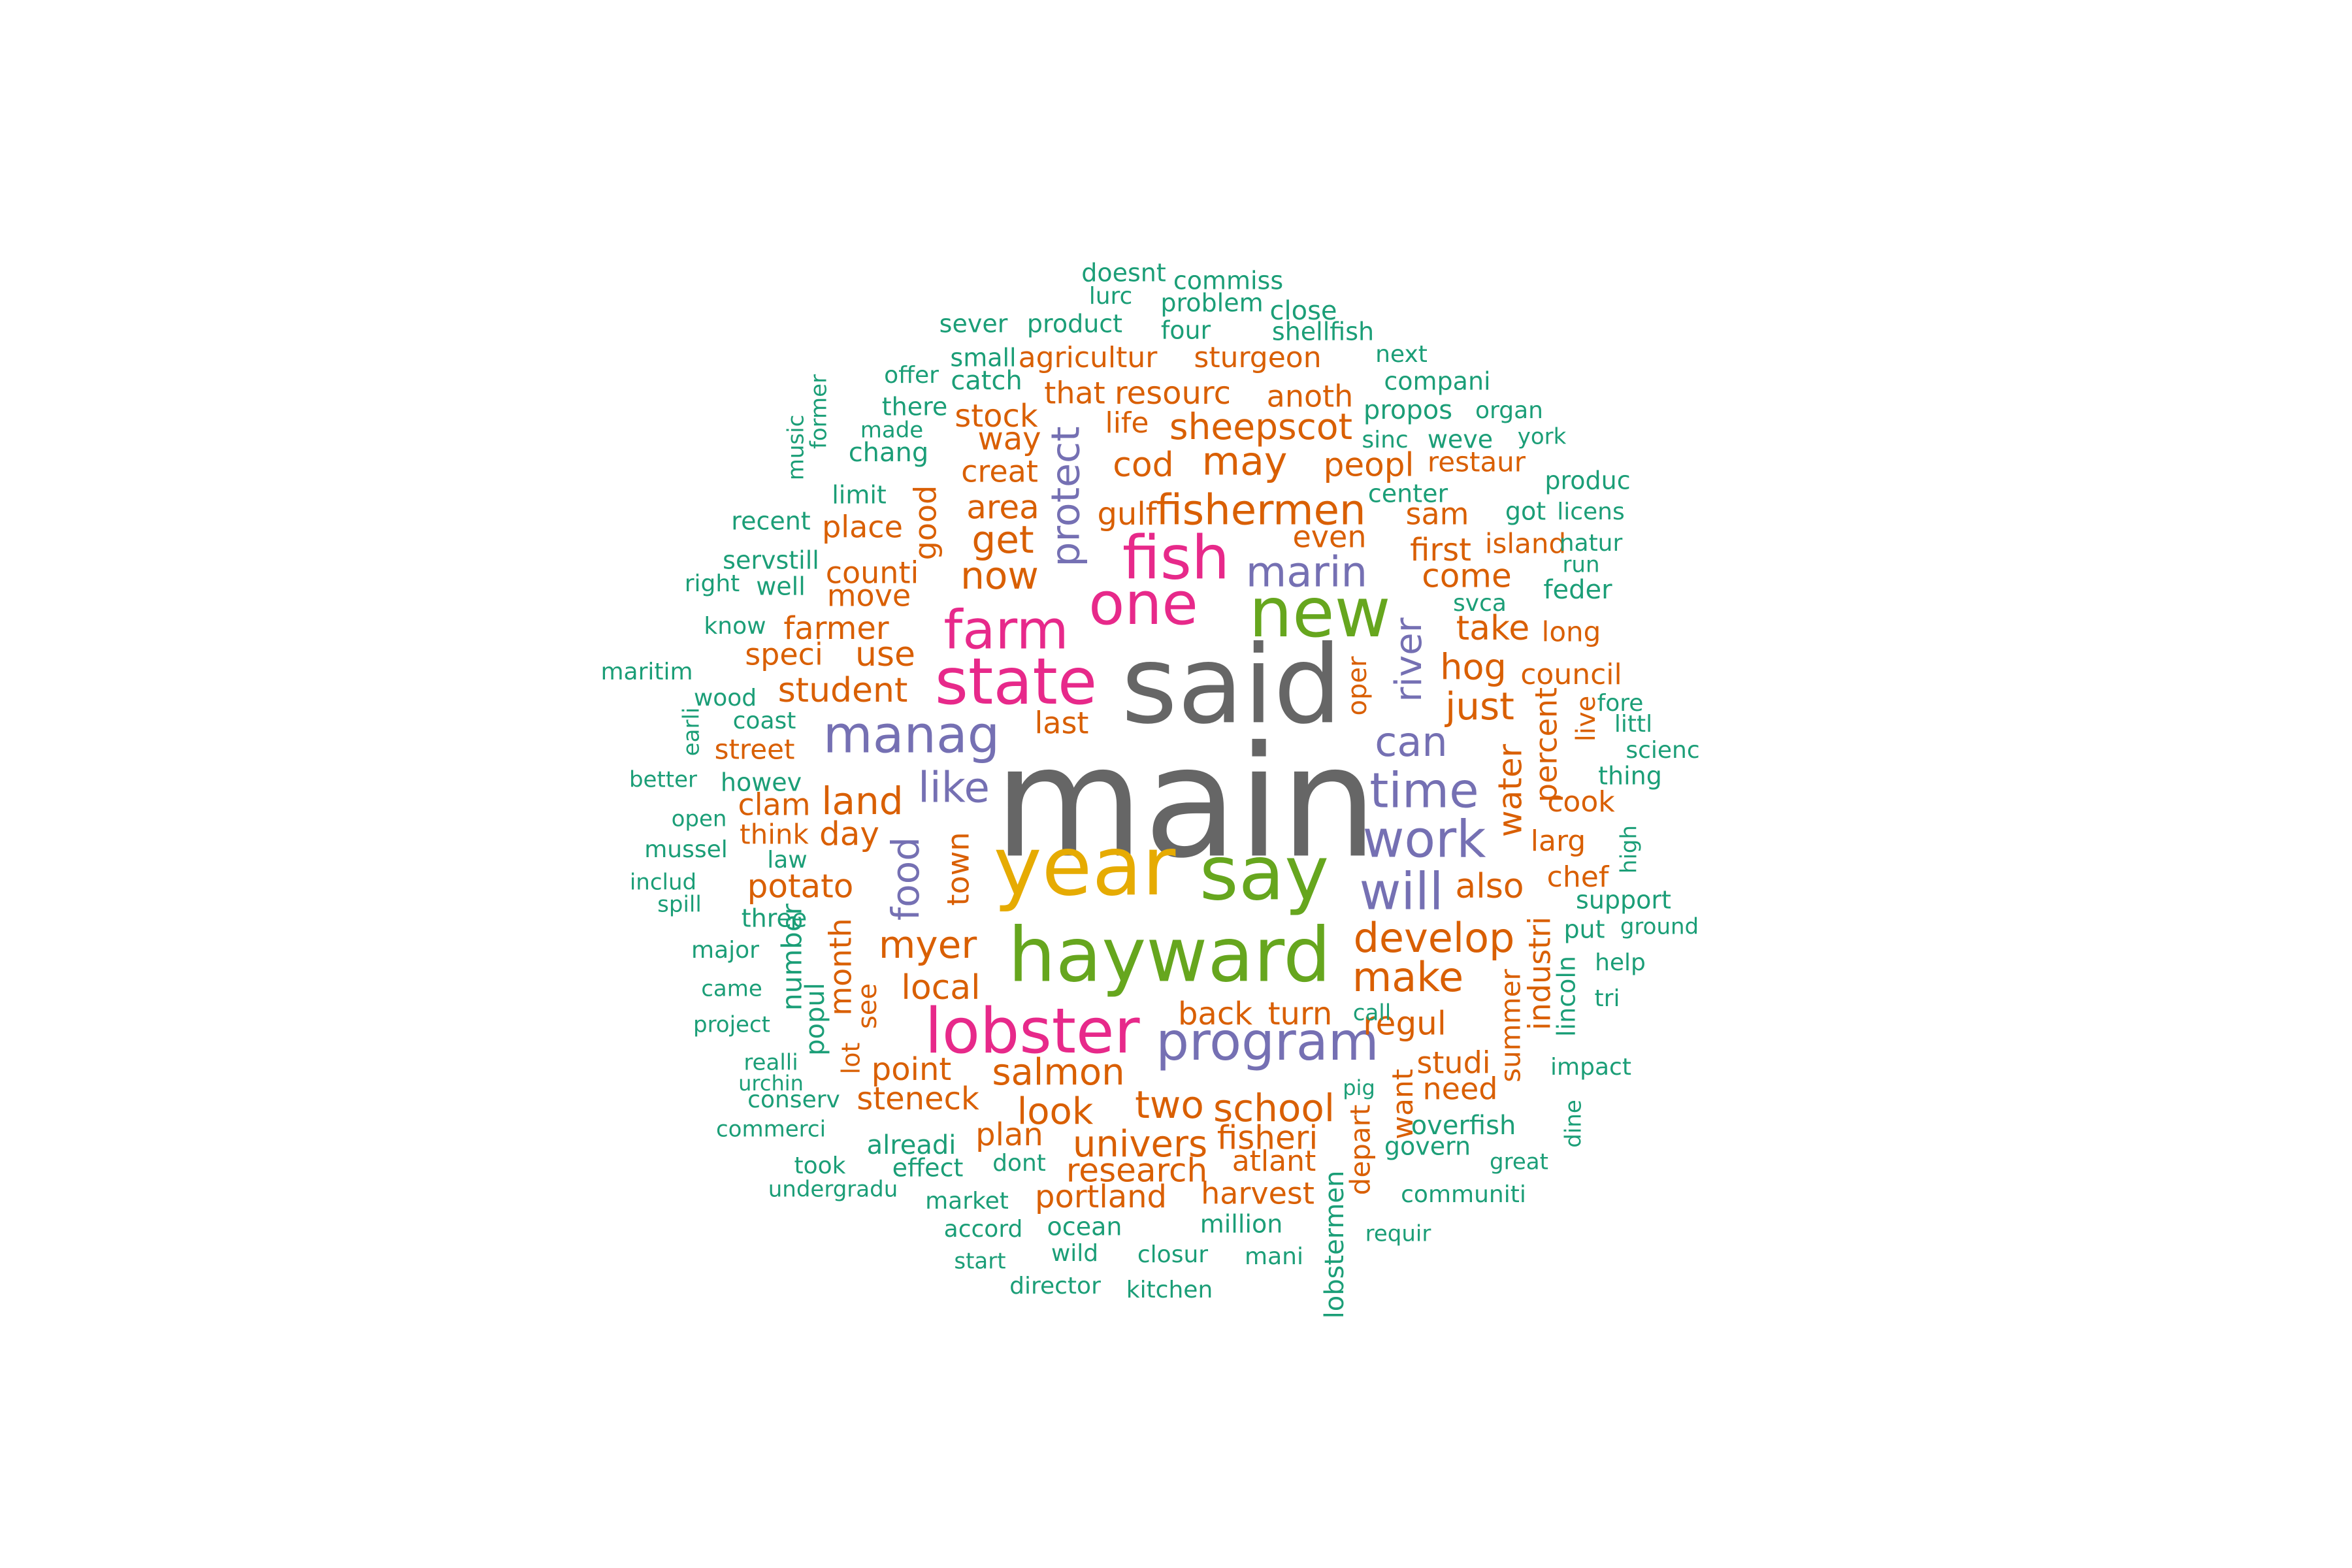 This screenshot has width=2352, height=1568. Describe the element at coordinates (1062, 723) in the screenshot. I see `word-last: last` at that location.